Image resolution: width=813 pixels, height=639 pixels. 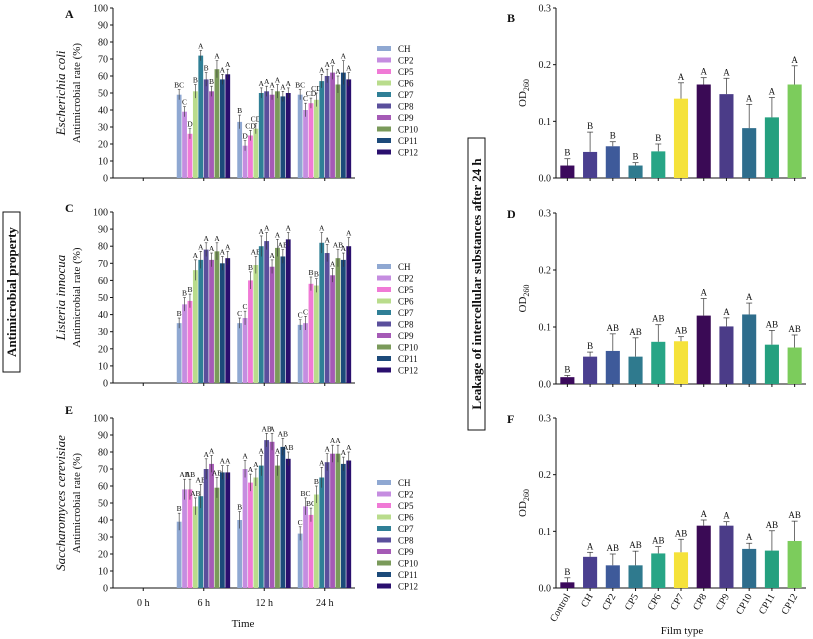 What do you see at coordinates (545, 532) in the screenshot?
I see `y-tick-label: 0.1` at bounding box center [545, 532].